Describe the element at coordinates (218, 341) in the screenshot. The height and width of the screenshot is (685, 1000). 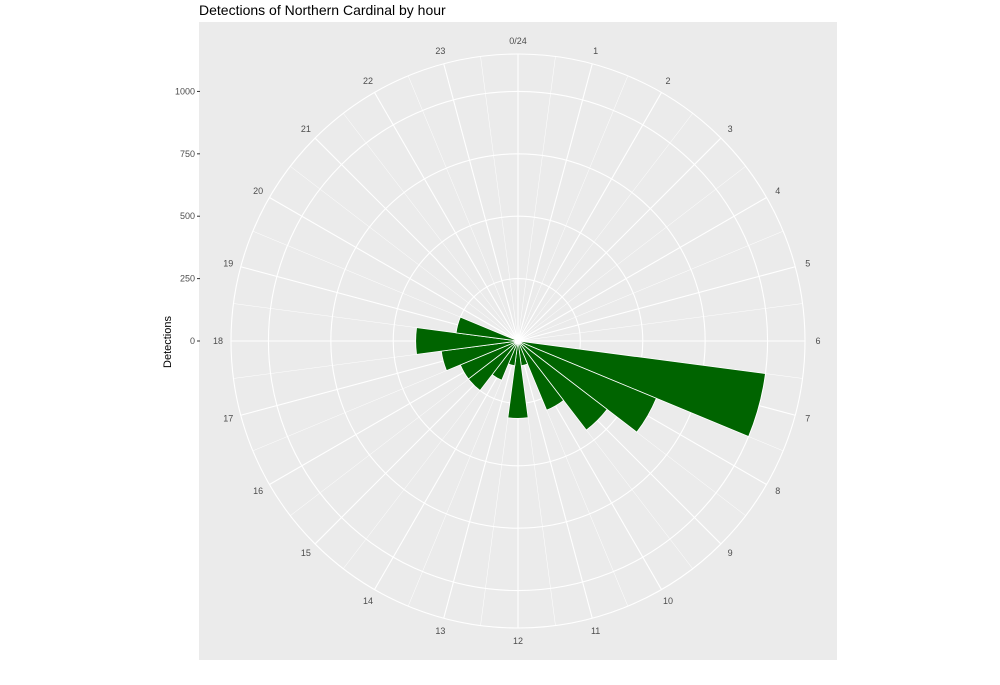
I see `hour-label-18: 18` at that location.